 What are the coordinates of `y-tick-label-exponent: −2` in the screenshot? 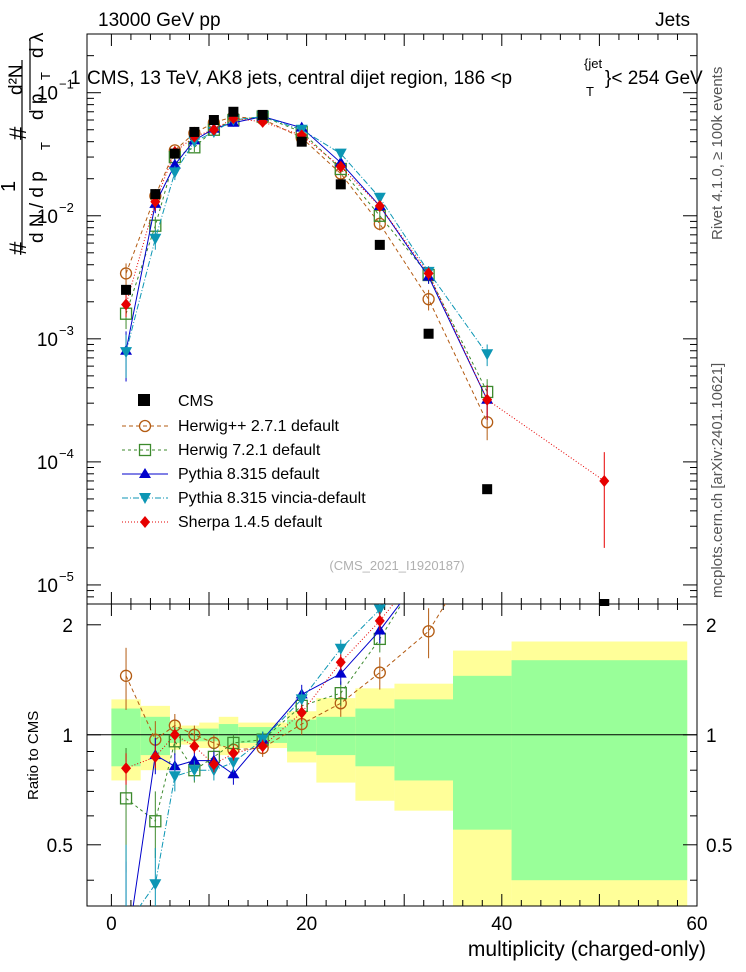 It's located at (66, 207).